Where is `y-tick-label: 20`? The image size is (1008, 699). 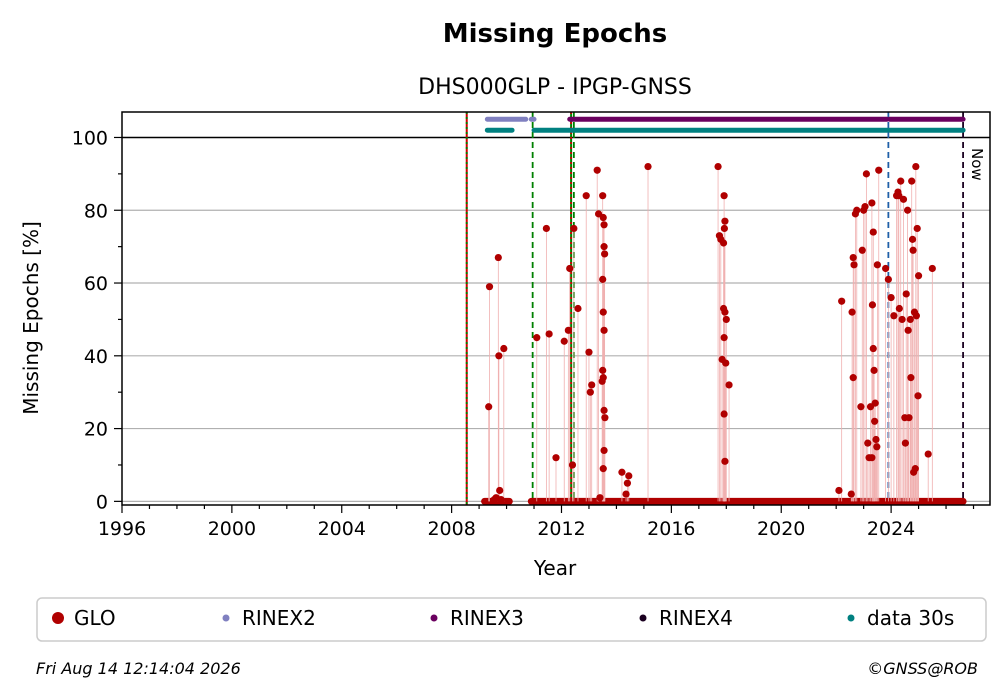
y-tick-label: 20 is located at coordinates (96, 430).